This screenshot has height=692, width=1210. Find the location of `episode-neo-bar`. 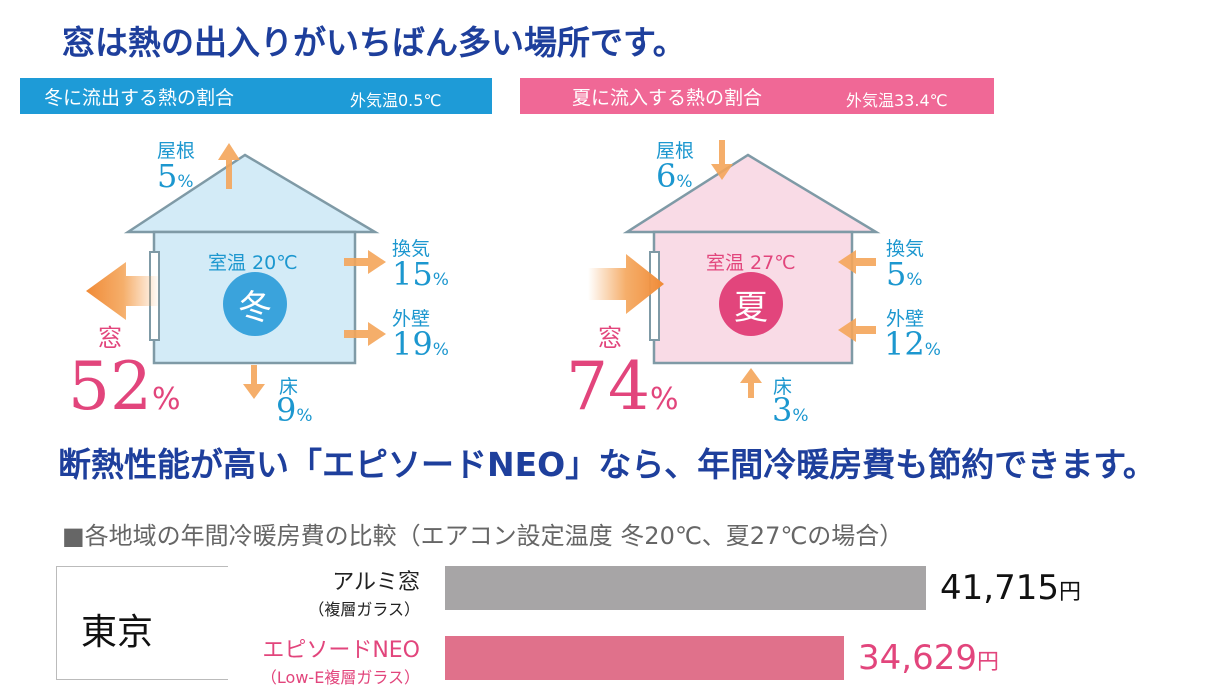

episode-neo-bar is located at coordinates (644, 658).